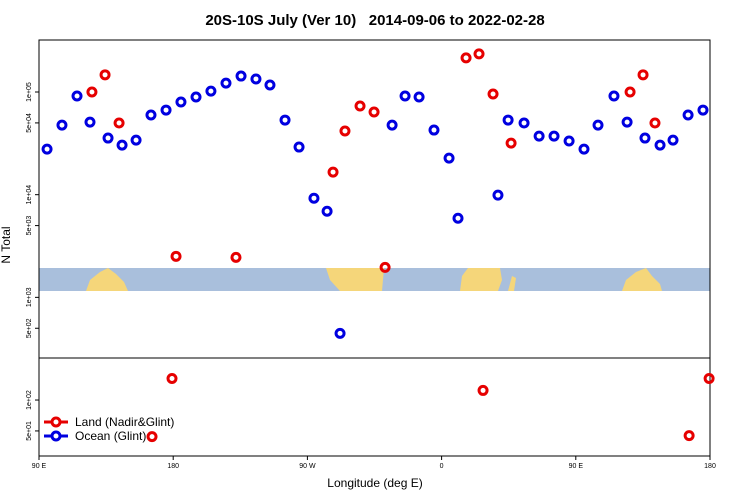 Image resolution: width=750 pixels, height=500 pixels. What do you see at coordinates (307, 466) in the screenshot?
I see `x-tick-label: 90 W` at bounding box center [307, 466].